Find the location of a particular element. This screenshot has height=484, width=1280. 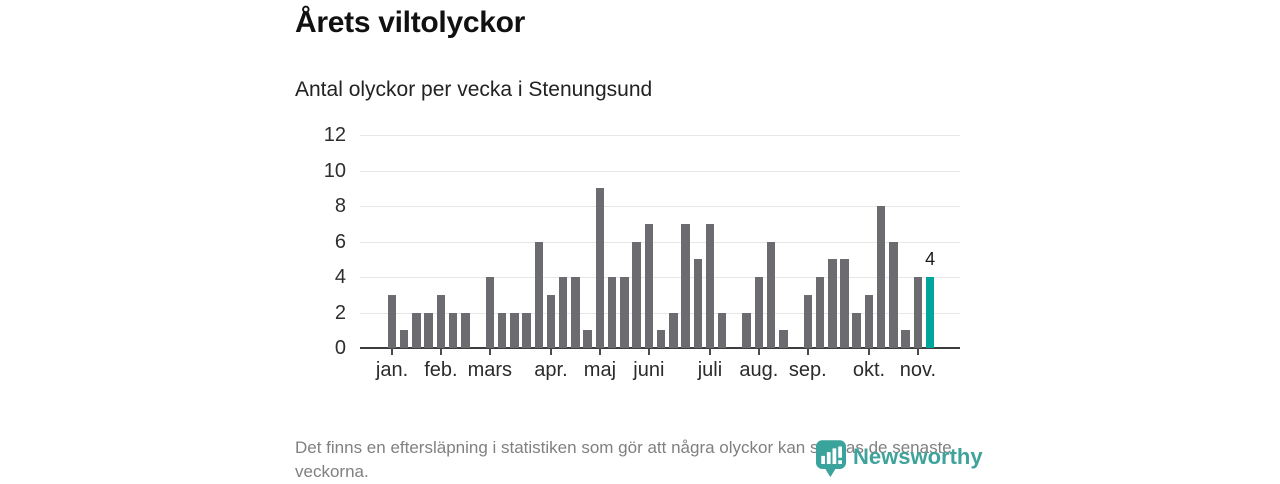

x-axis-label: aug. is located at coordinates (759, 370).